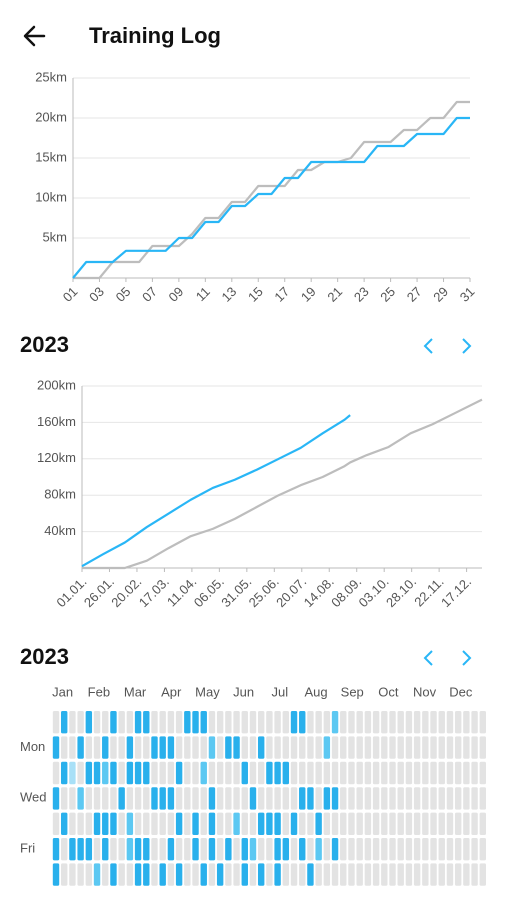 Image resolution: width=507 pixels, height=900 pixels. I want to click on month-label: Jul, so click(280, 691).